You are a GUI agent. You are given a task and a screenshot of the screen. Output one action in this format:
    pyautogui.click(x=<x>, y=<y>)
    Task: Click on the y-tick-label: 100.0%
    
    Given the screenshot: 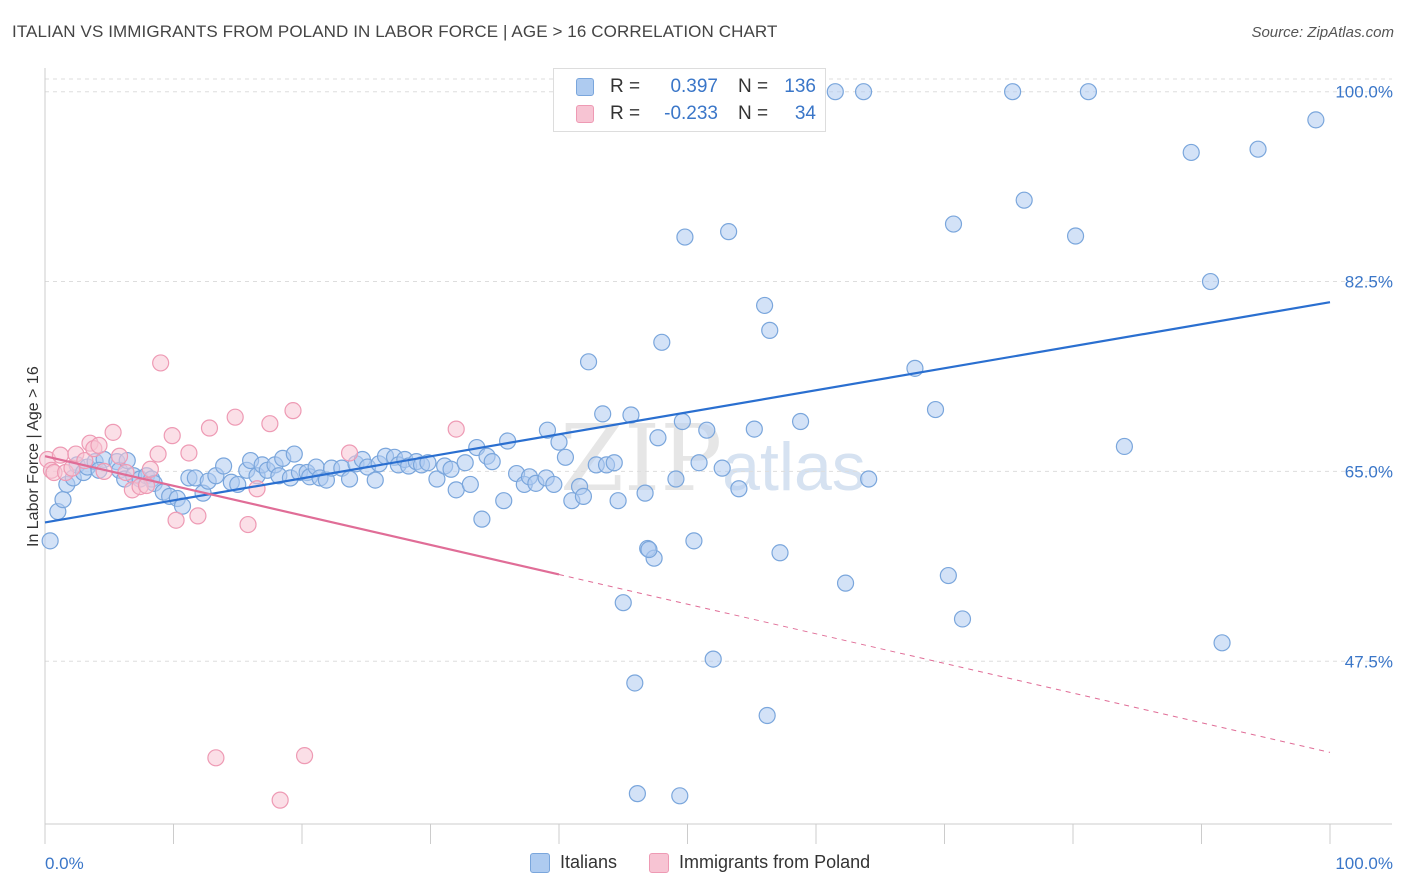 What is the action you would take?
    pyautogui.click(x=1364, y=92)
    